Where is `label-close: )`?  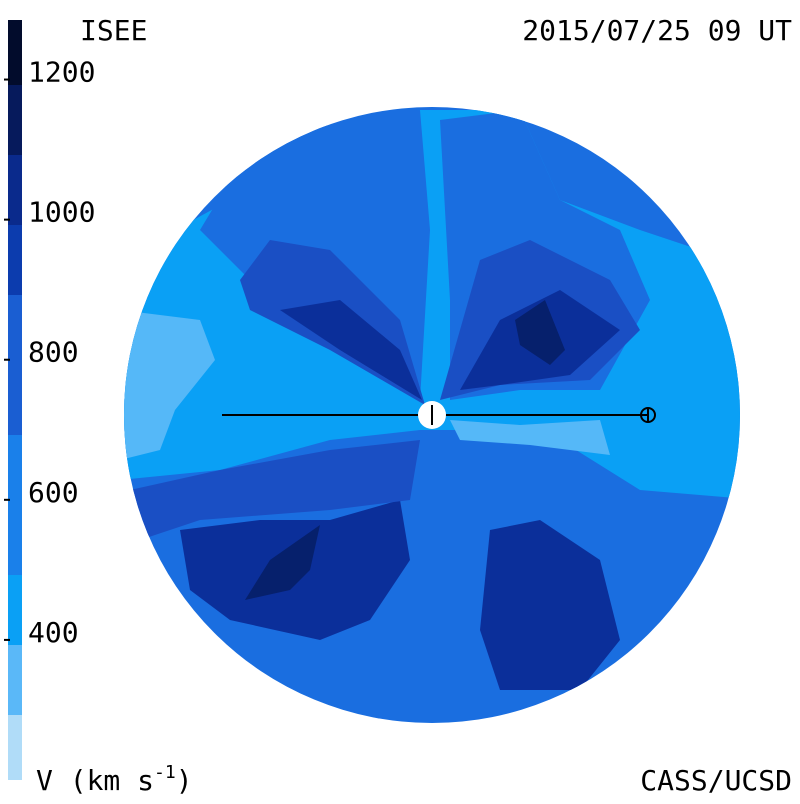 label-close: ) is located at coordinates (184, 780).